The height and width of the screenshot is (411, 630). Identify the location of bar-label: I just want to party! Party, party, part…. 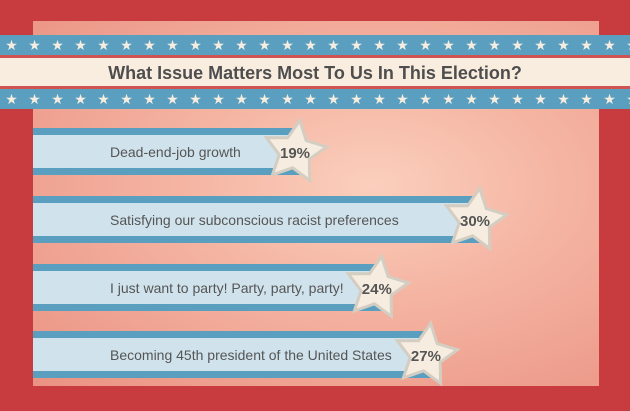
(227, 288).